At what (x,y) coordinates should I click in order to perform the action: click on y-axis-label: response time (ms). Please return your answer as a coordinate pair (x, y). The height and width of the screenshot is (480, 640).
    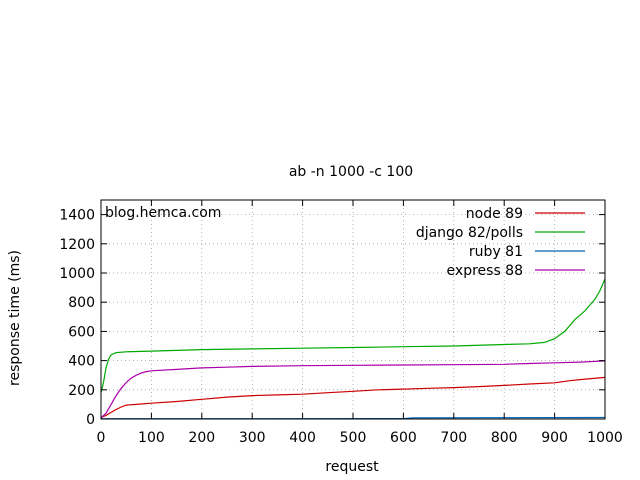
    Looking at the image, I should click on (15, 318).